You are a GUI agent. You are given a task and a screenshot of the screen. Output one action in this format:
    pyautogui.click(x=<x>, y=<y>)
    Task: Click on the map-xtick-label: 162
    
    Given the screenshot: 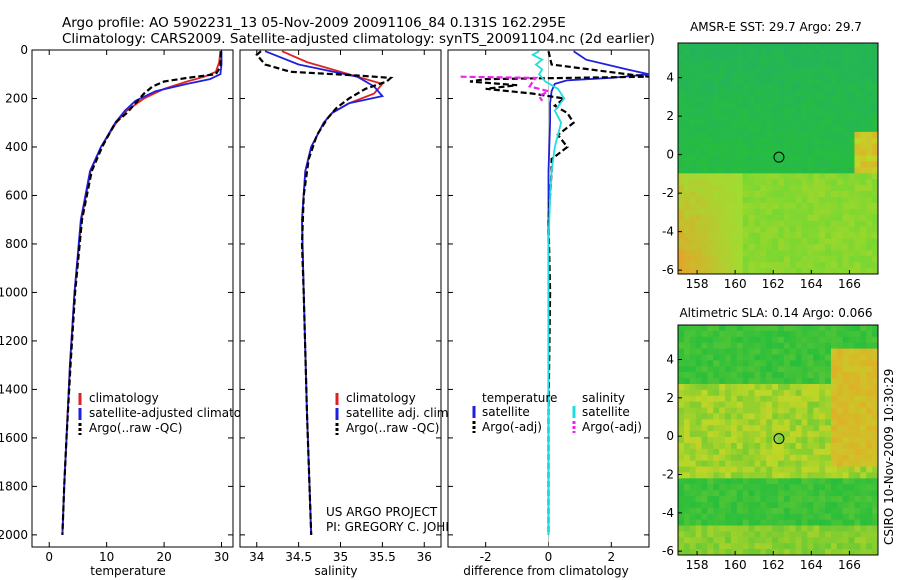 What is the action you would take?
    pyautogui.click(x=773, y=565)
    